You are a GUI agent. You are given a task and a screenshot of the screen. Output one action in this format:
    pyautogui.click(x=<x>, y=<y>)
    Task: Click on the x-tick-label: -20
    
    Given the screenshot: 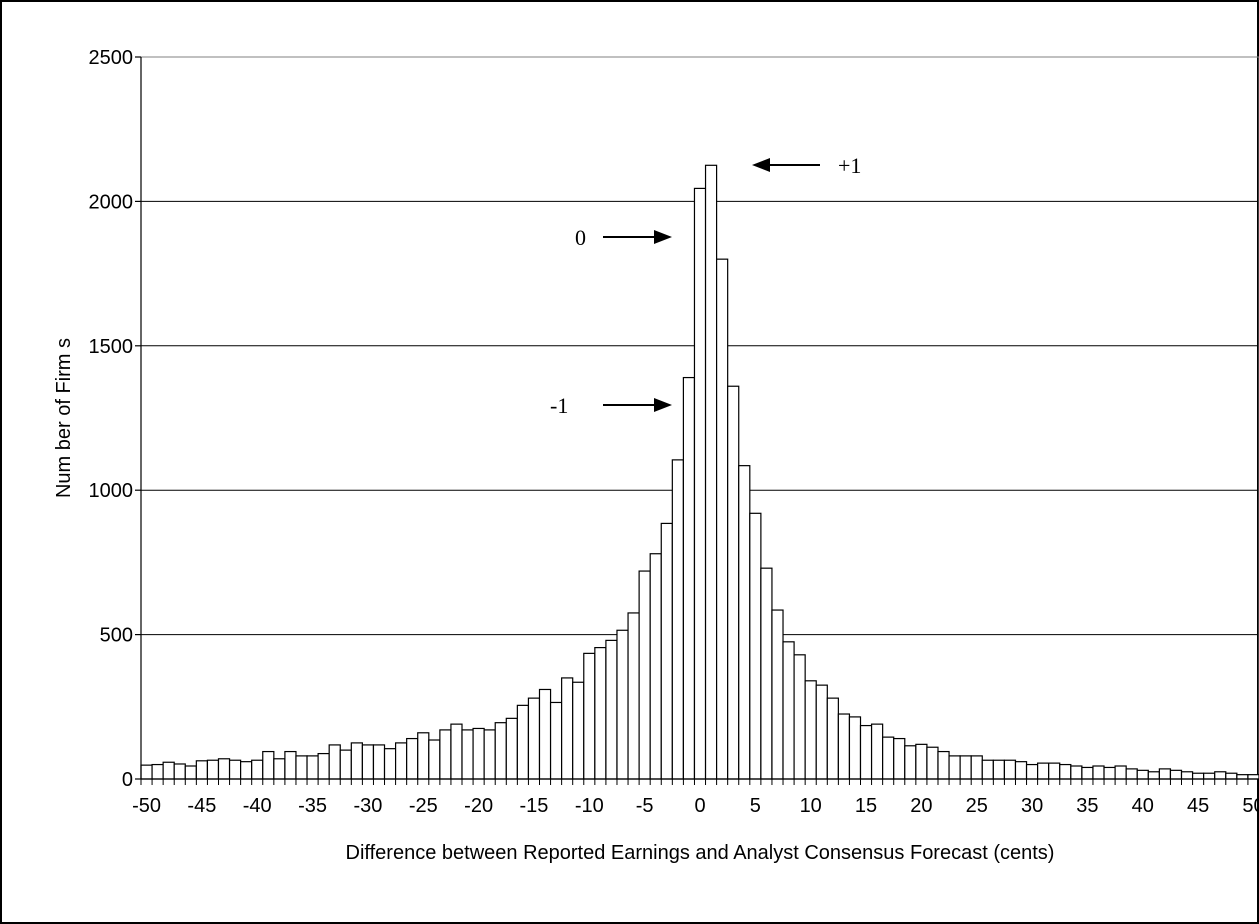 What is the action you would take?
    pyautogui.click(x=478, y=806)
    